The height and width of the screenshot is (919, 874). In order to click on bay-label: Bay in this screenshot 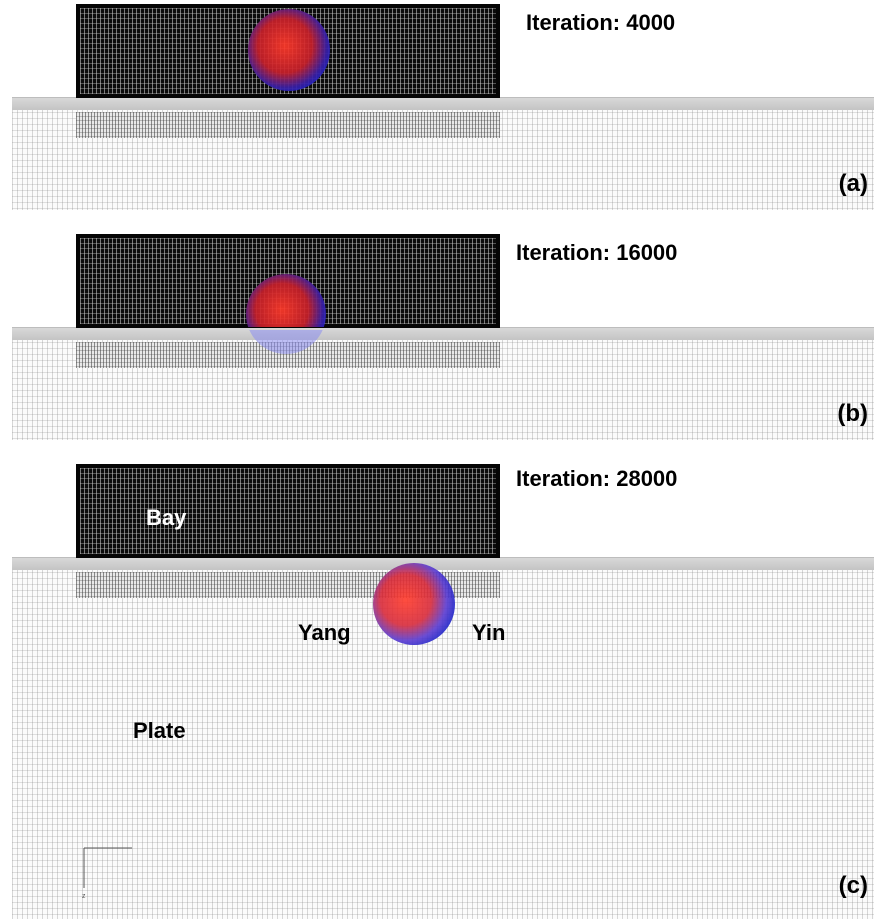, I will do `click(166, 517)`.